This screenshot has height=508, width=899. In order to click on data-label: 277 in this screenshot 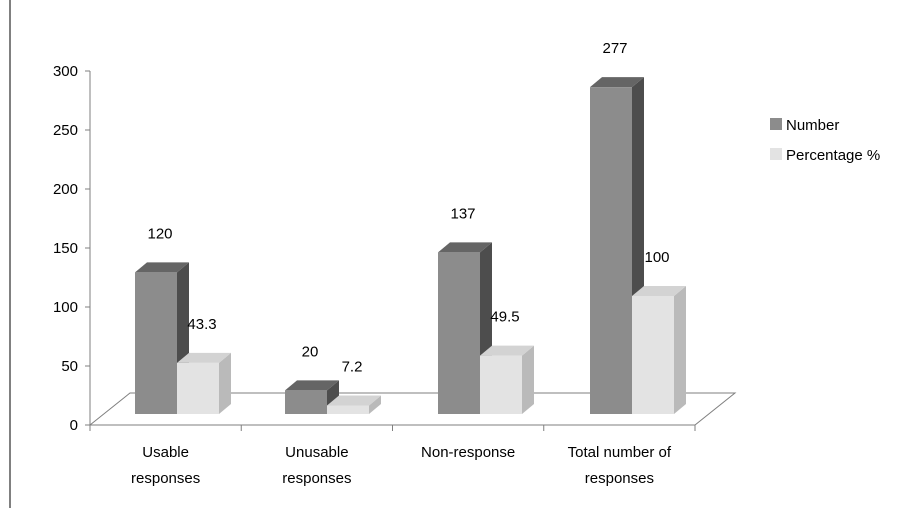, I will do `click(614, 48)`.